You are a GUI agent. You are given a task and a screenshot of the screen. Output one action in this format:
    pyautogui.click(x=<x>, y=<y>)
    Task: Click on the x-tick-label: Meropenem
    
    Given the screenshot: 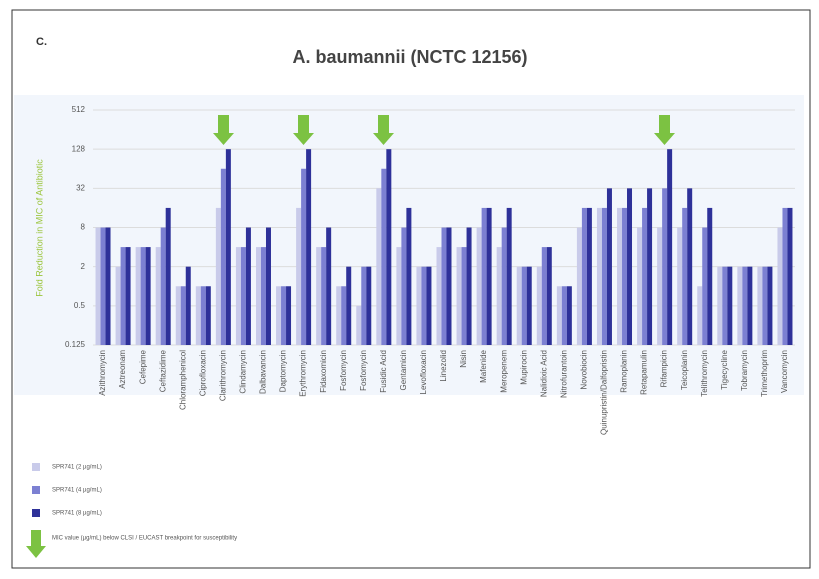 What is the action you would take?
    pyautogui.click(x=503, y=371)
    